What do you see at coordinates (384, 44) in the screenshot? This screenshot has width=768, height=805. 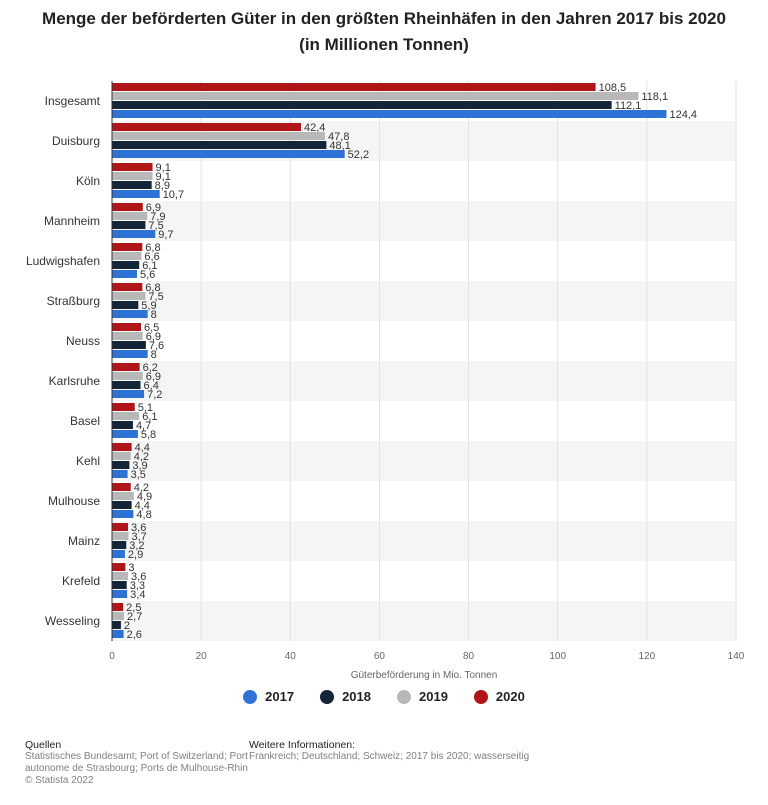 I see `chart-title-line2: (in Millionen Tonnen)` at bounding box center [384, 44].